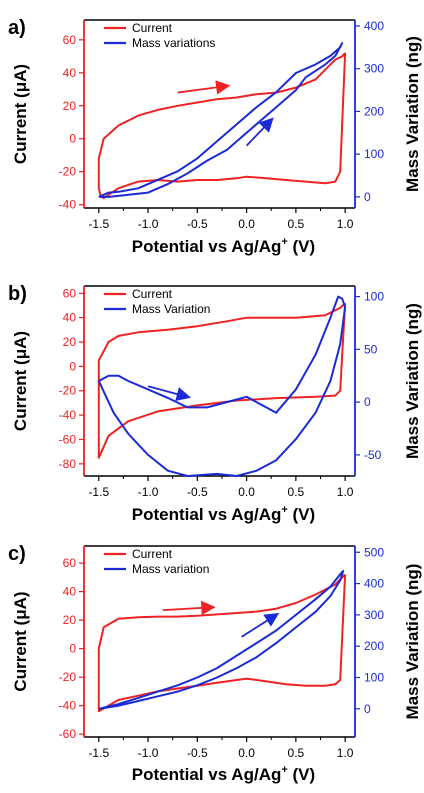 This screenshot has width=424, height=793. What do you see at coordinates (173, 43) in the screenshot?
I see `legend-label: Mass variations` at bounding box center [173, 43].